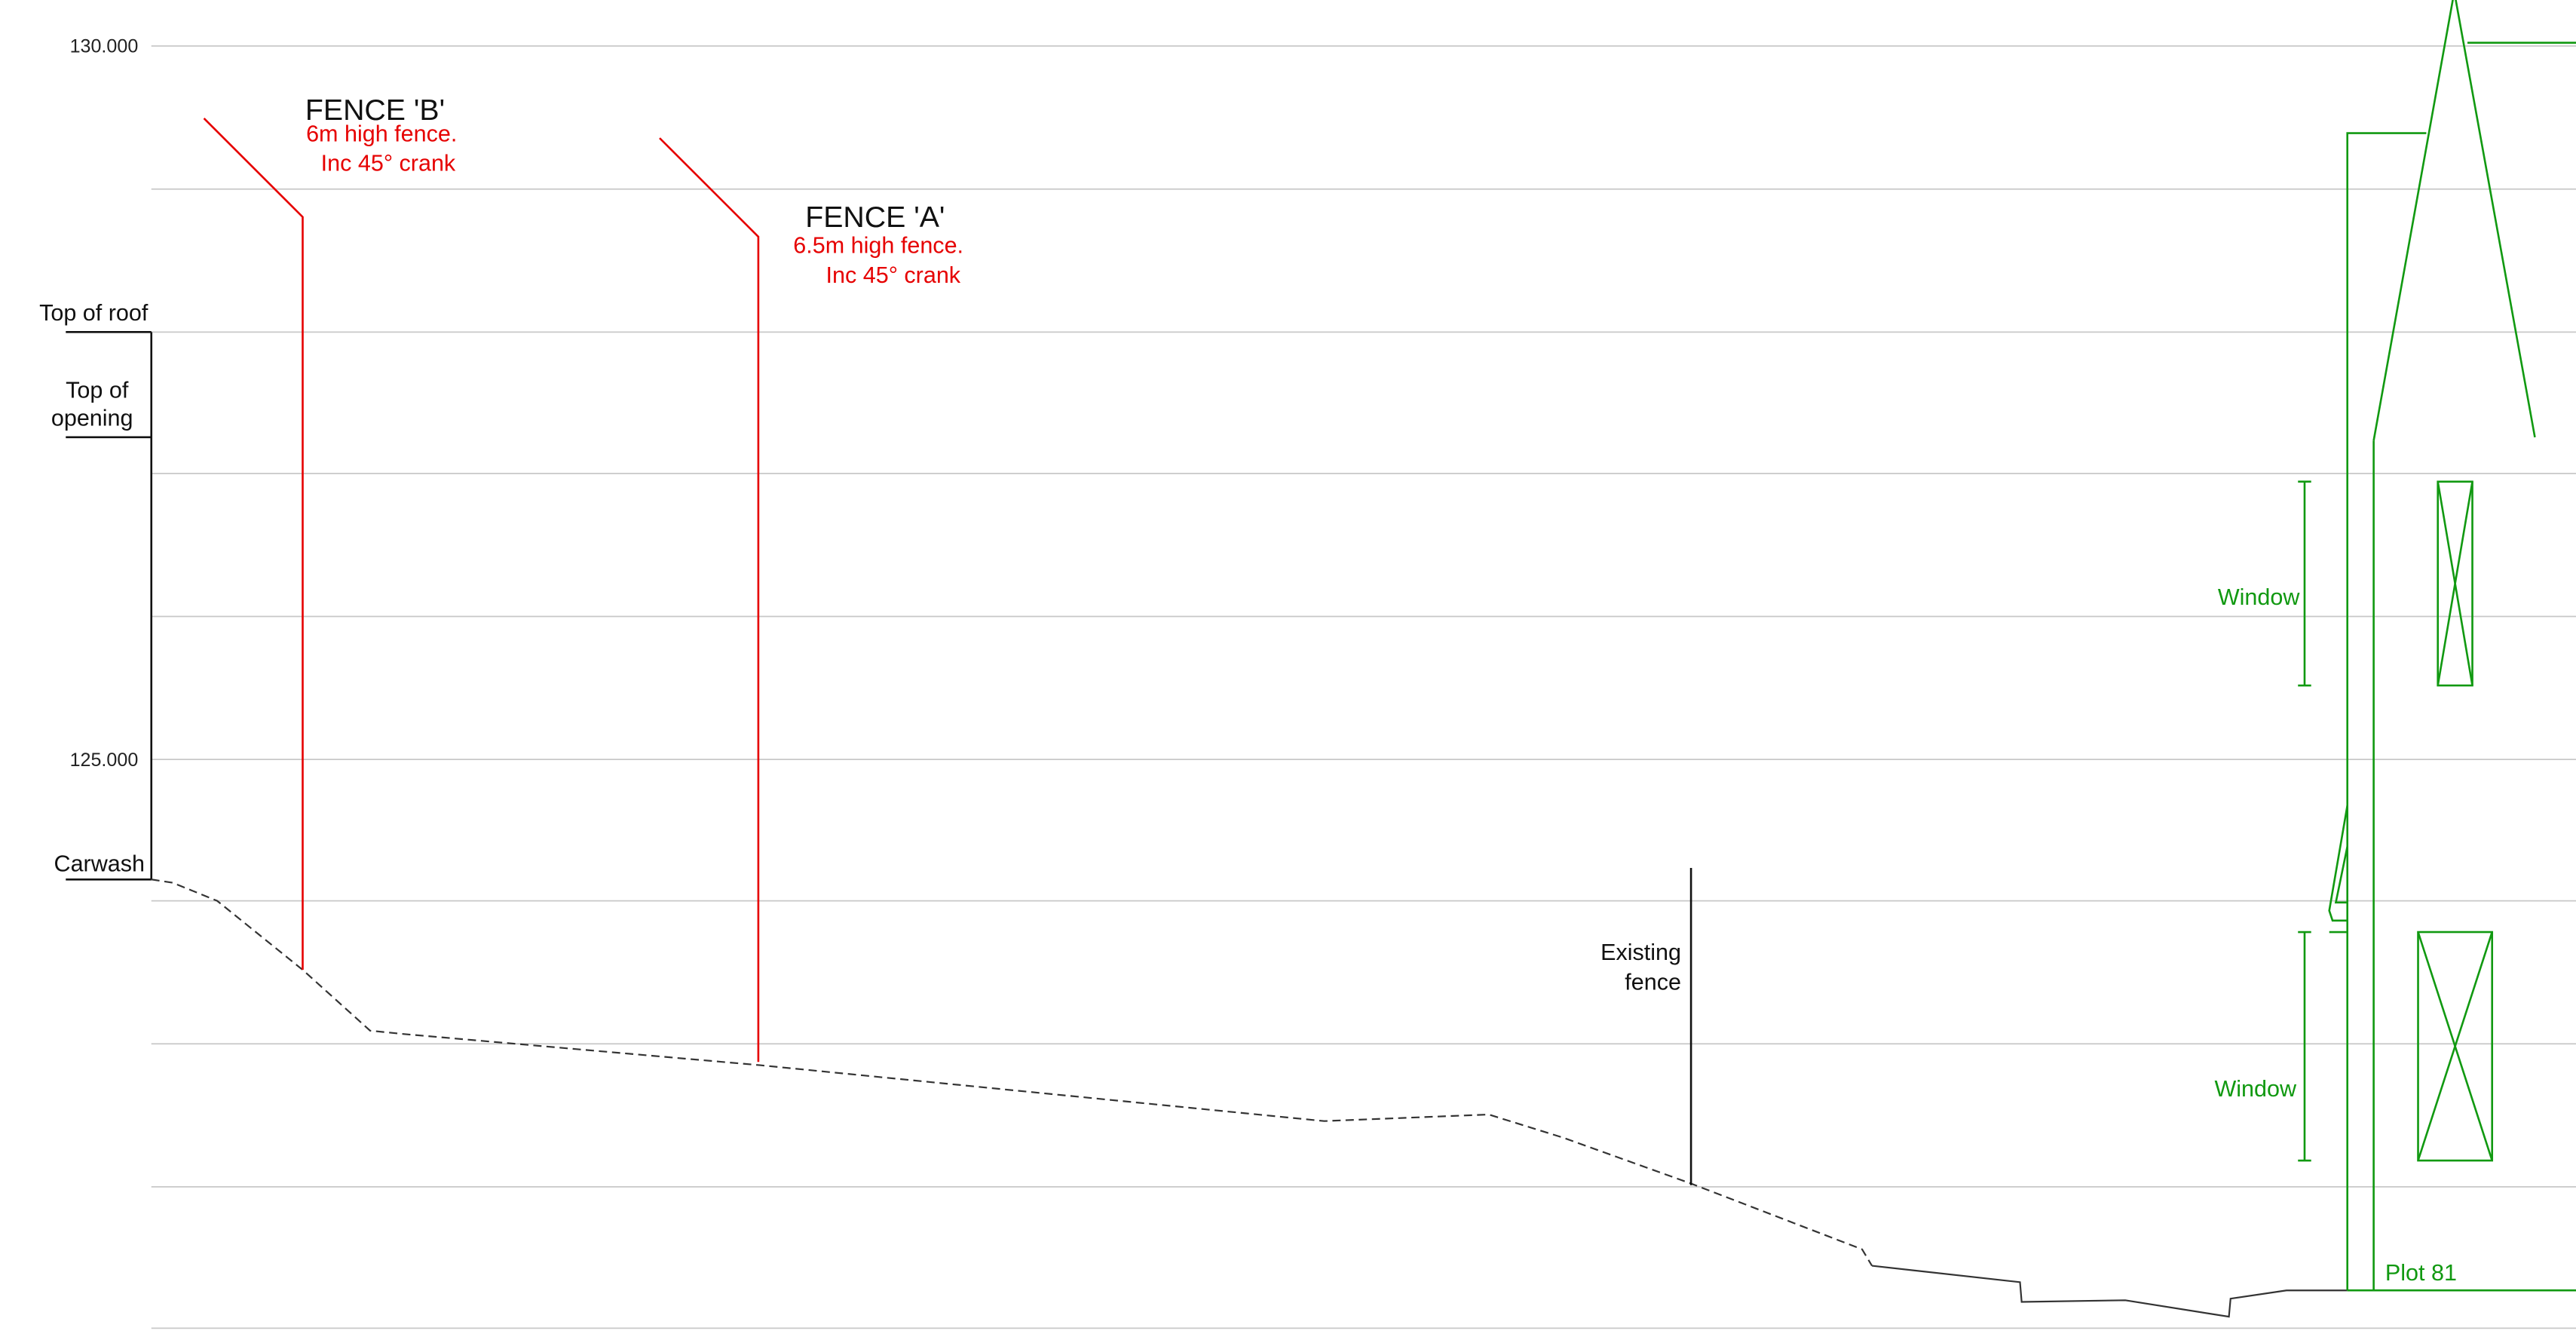 This screenshot has height=1343, width=2576. I want to click on top-of-opening-label-line2: opening, so click(92, 418).